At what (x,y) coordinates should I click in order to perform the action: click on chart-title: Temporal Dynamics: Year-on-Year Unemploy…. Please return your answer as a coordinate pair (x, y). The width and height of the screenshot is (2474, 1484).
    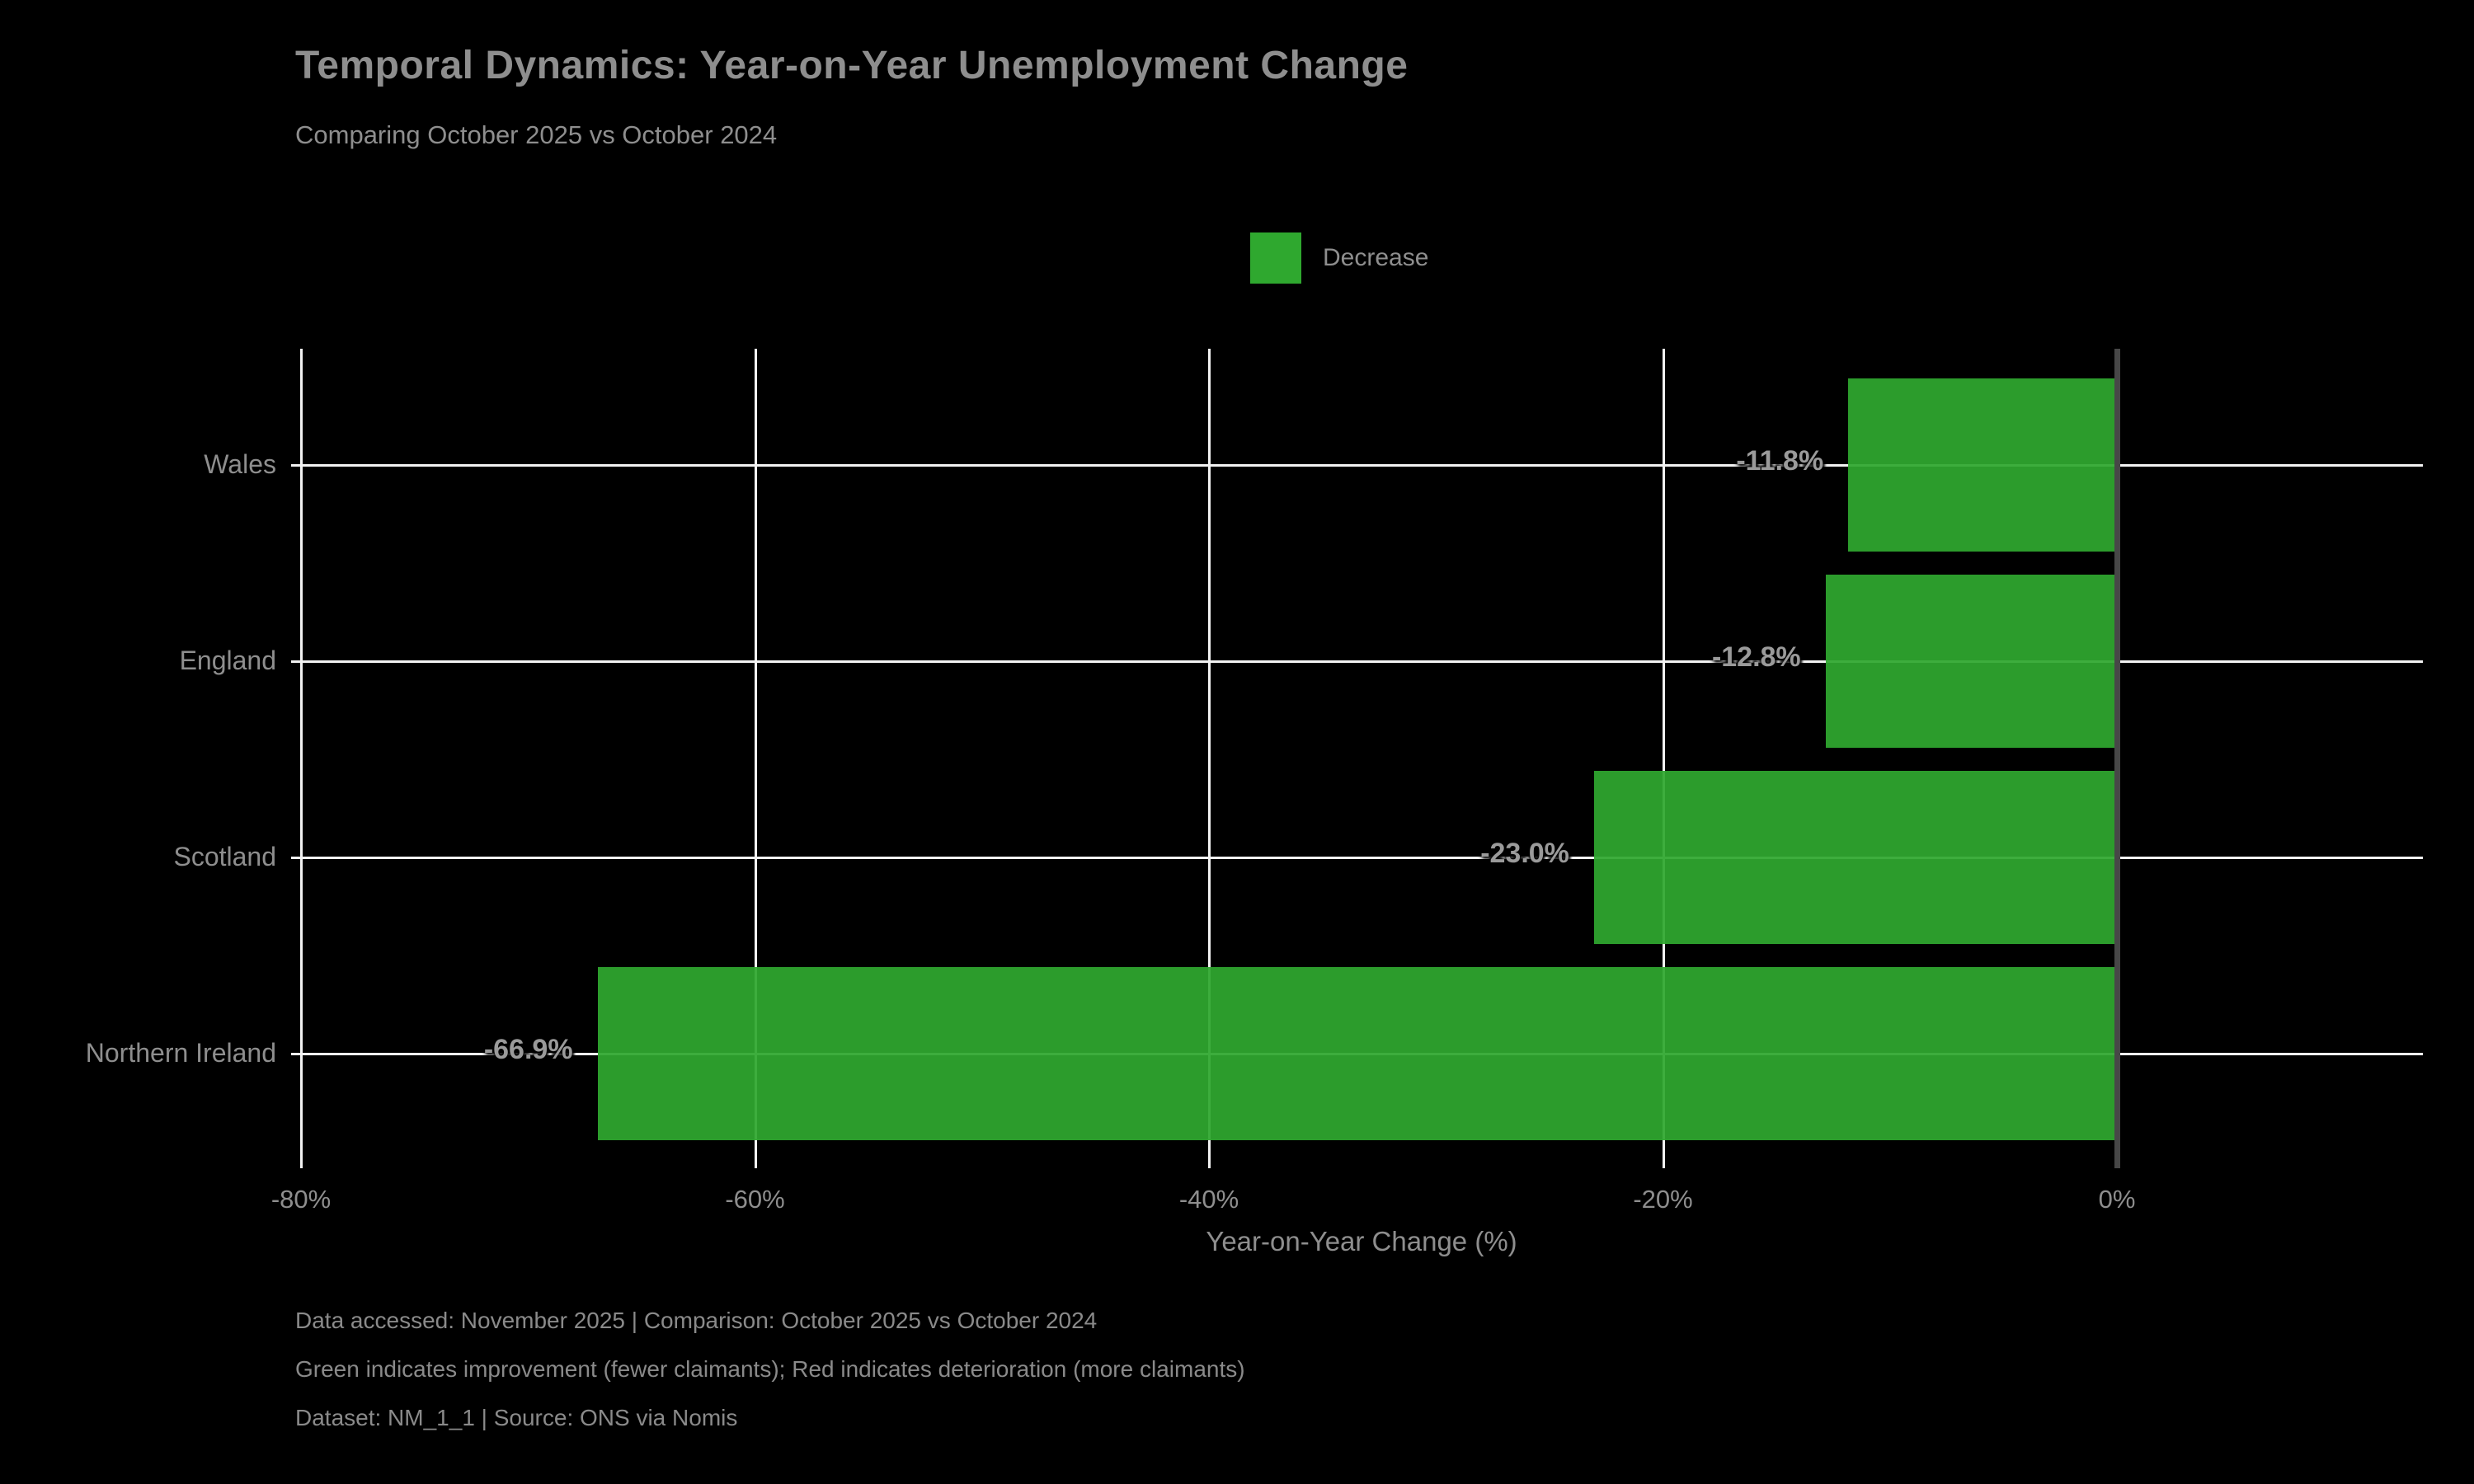
    Looking at the image, I should click on (852, 65).